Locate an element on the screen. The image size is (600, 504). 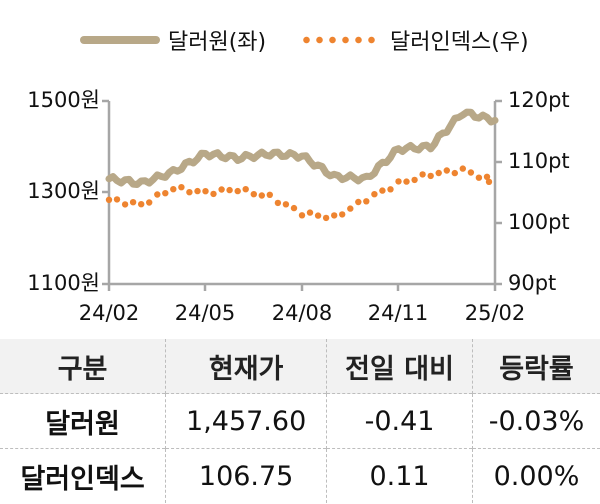
right-tick: 90pt is located at coordinates (532, 283).